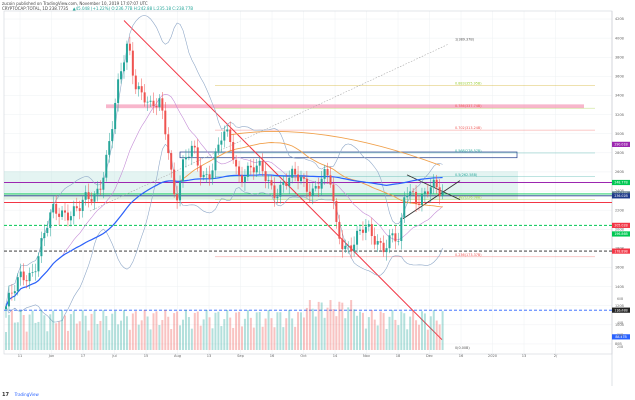 The width and height of the screenshot is (635, 400). I want to click on x-tick-label: 14, so click(335, 356).